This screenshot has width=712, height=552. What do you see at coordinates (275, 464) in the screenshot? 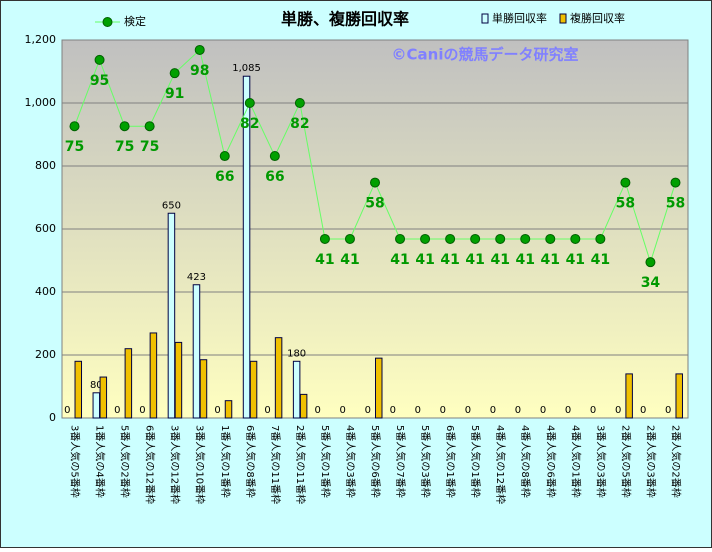
I see `x-tick-label: 7番人気の11番枠` at bounding box center [275, 464].